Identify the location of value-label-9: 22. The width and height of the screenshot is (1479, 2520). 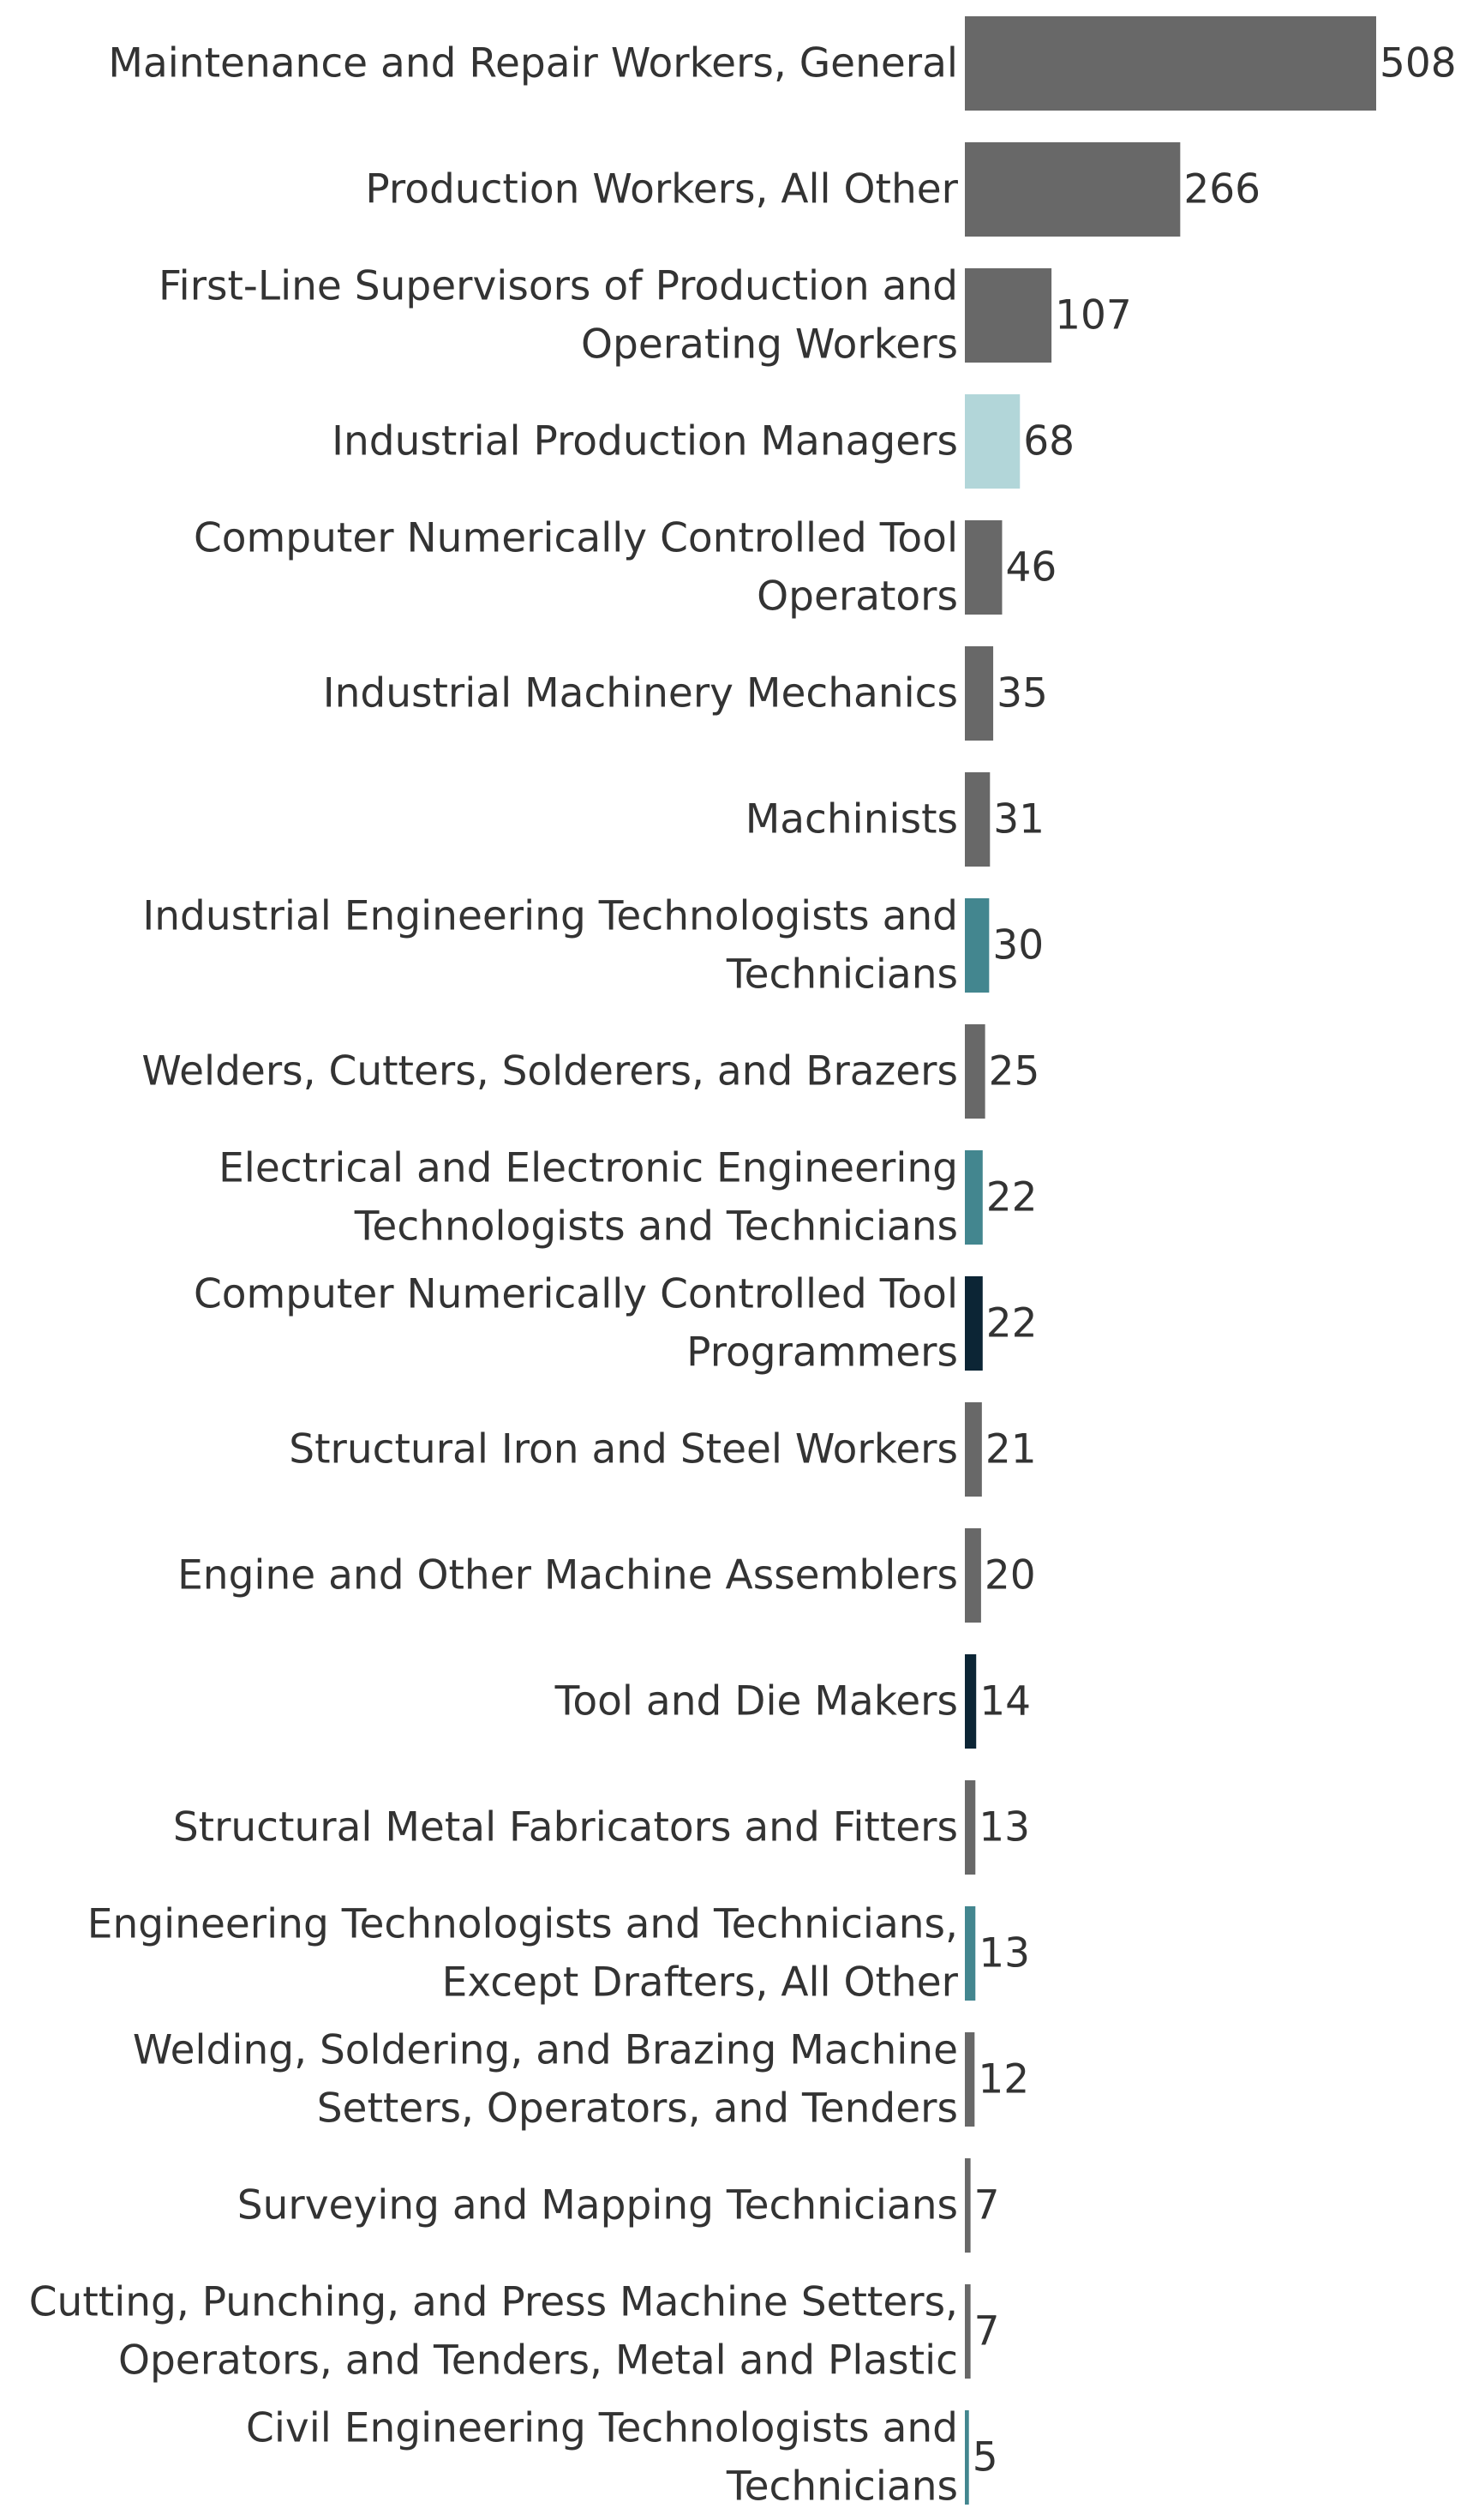
(1012, 1197).